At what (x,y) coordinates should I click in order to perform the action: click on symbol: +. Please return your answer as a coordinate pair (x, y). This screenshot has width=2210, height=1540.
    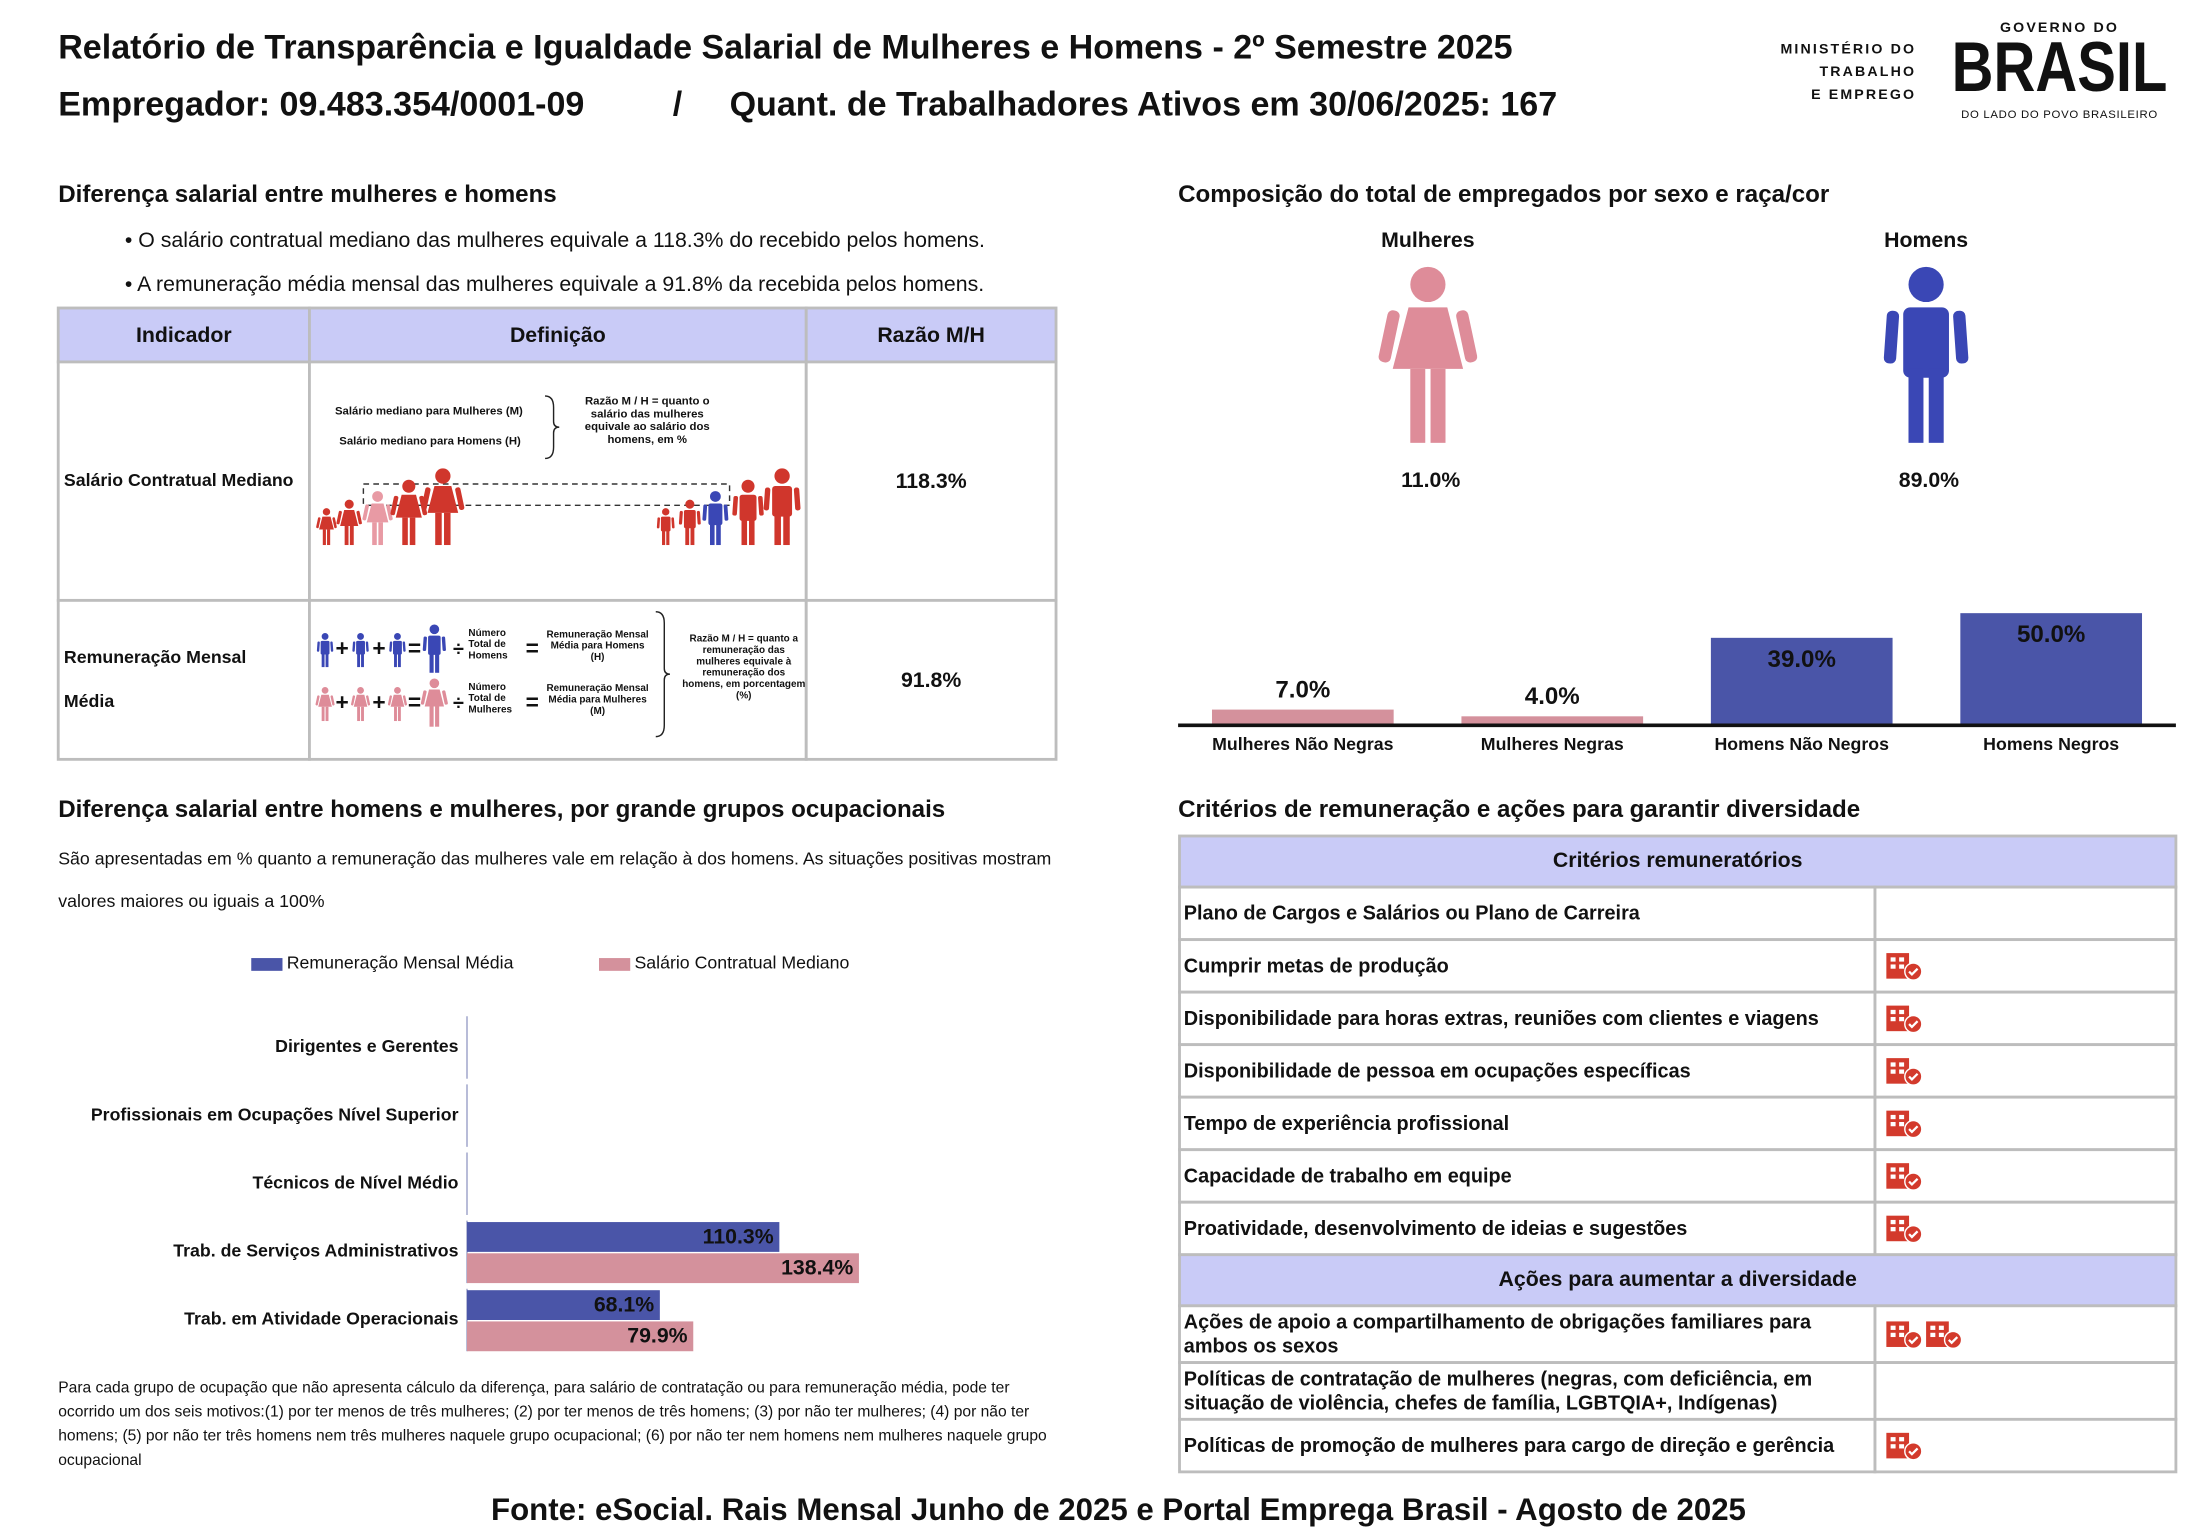
    Looking at the image, I should click on (378, 702).